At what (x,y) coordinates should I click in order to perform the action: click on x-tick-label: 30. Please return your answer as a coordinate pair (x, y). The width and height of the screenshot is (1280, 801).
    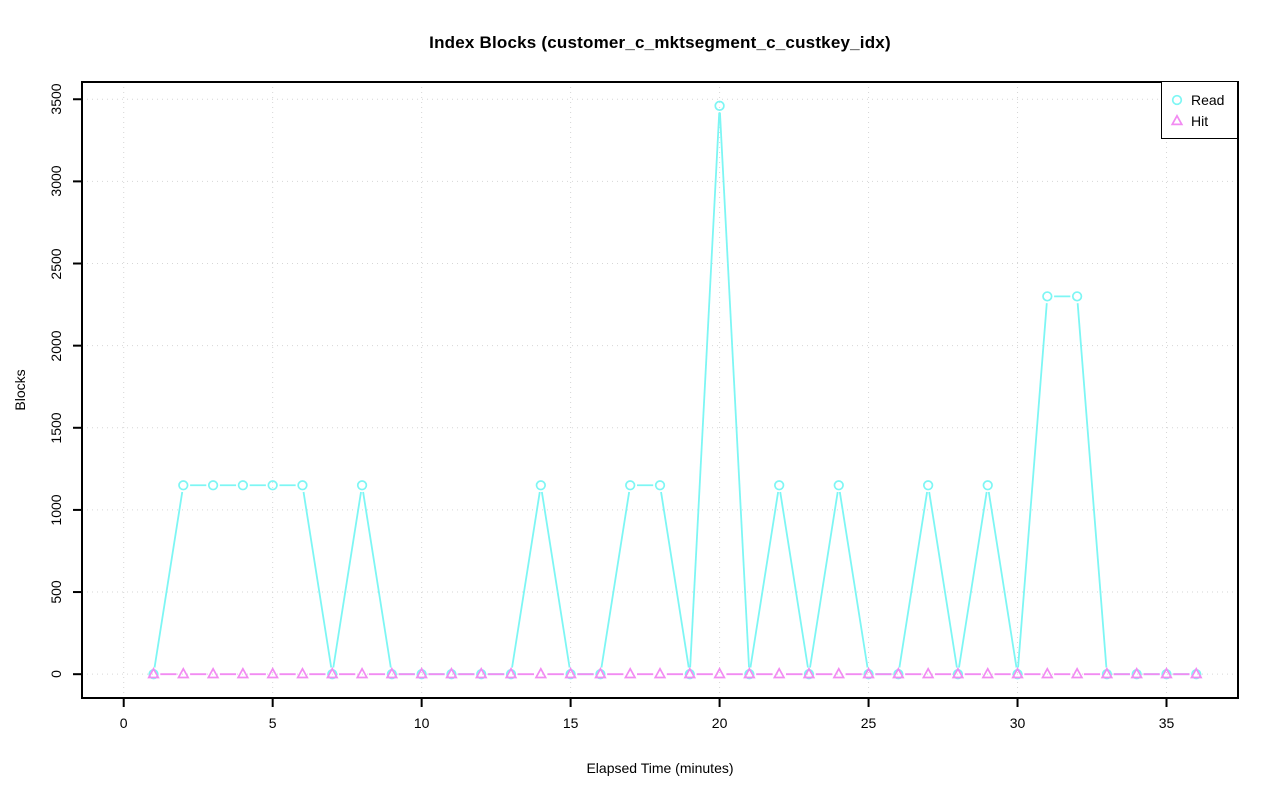
    Looking at the image, I should click on (1017, 723).